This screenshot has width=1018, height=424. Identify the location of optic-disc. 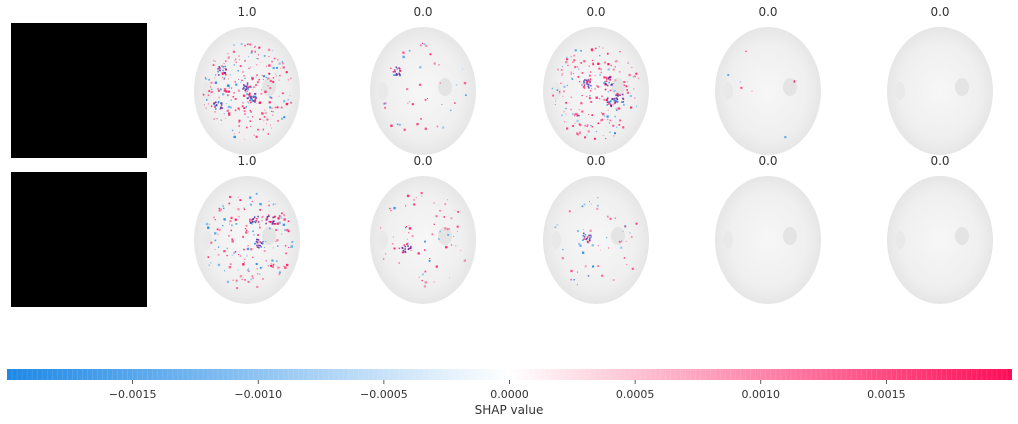
(618, 236).